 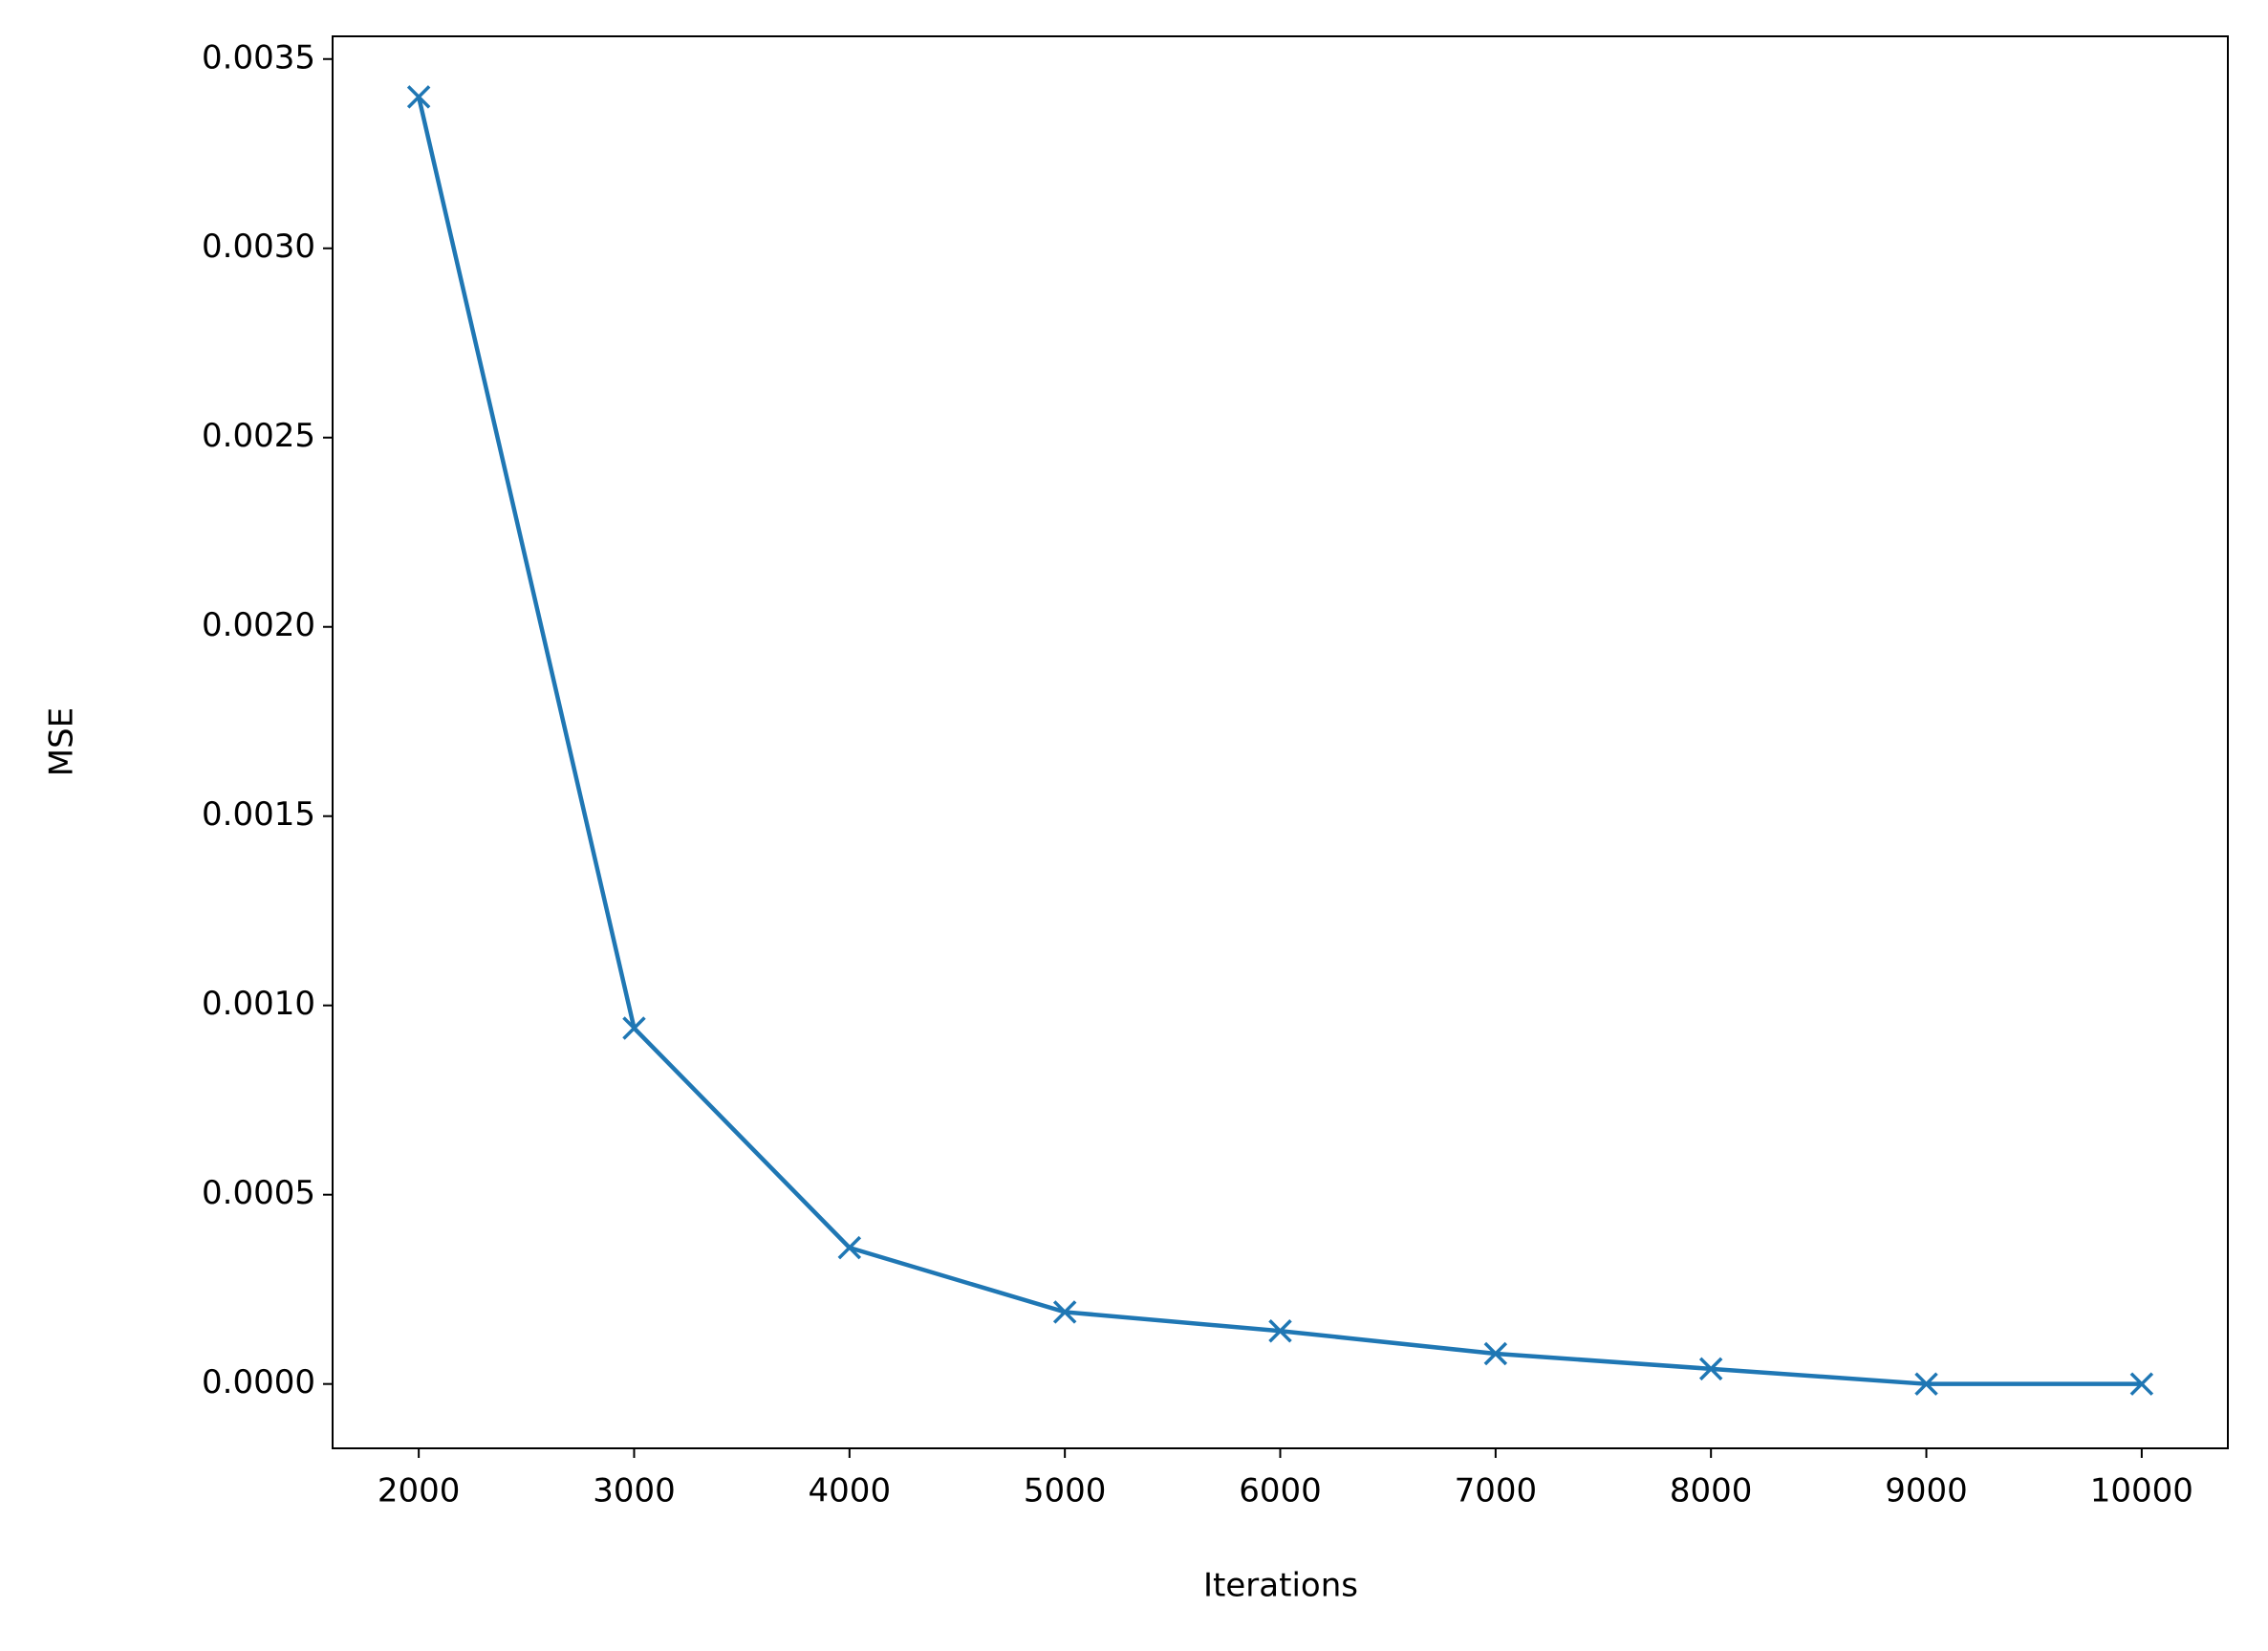 I want to click on y-axis-label: MSE, so click(x=62, y=741).